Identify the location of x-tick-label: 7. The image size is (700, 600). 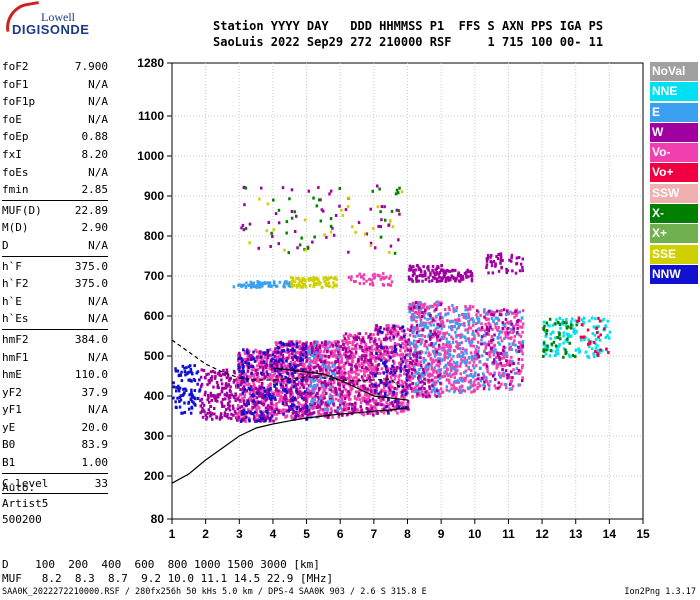
(374, 534).